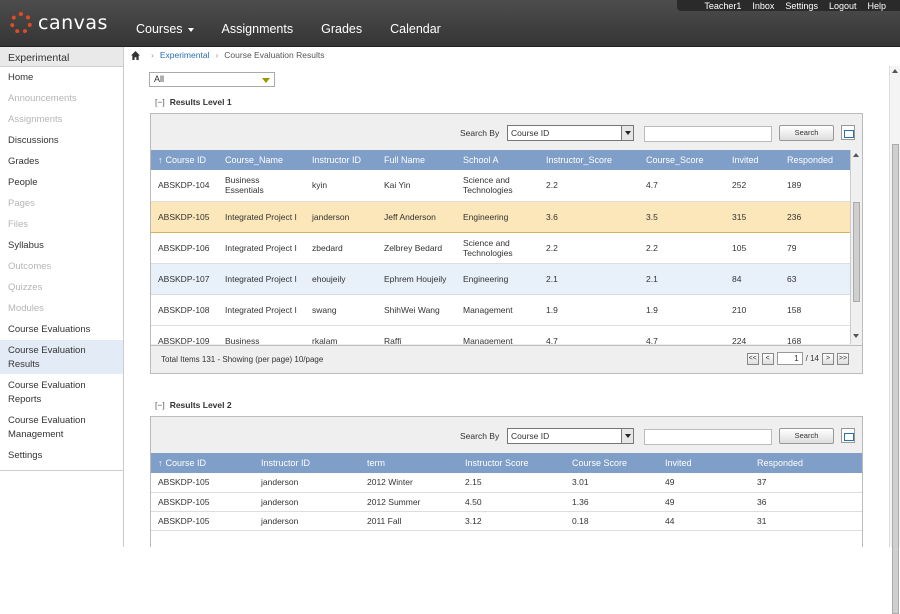  Describe the element at coordinates (511, 463) in the screenshot. I see `column-header-instructor-score: Instructor Score` at that location.